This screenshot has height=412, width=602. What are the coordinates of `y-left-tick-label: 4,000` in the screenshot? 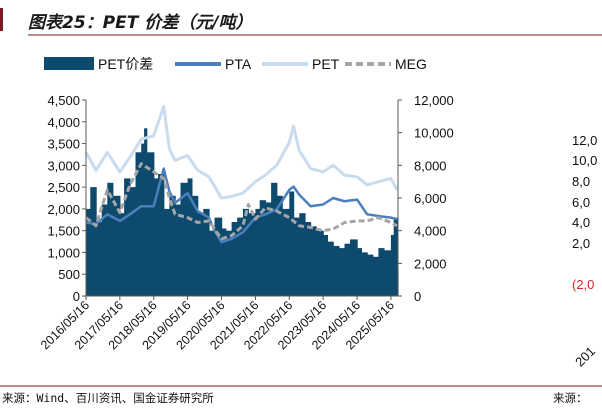 It's located at (63, 122).